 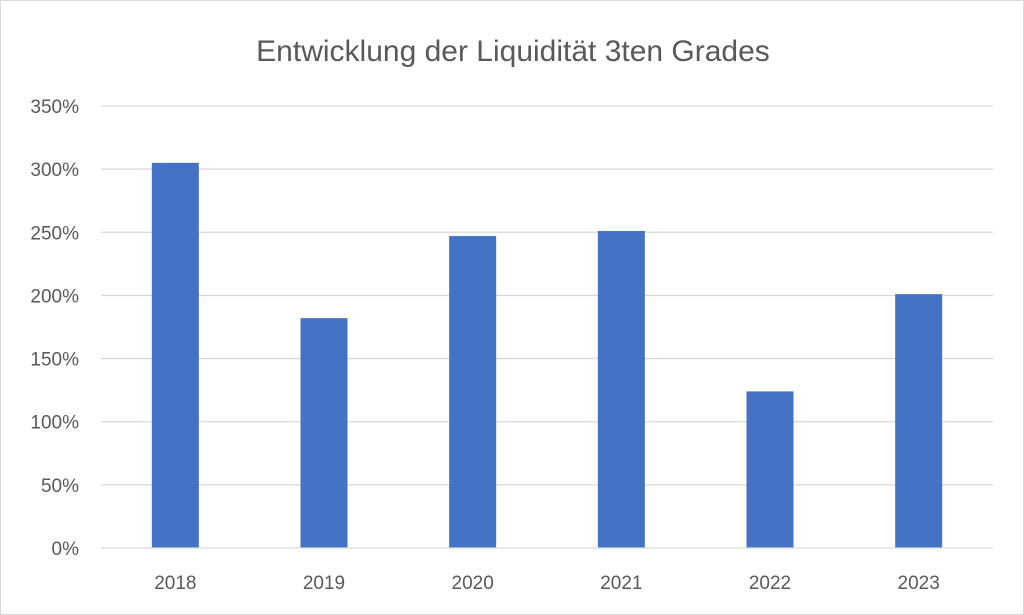 What do you see at coordinates (54, 328) in the screenshot?
I see `y-axis-tick-labels: 0% 50% 100% 150% 200% 250% 300% 350%` at bounding box center [54, 328].